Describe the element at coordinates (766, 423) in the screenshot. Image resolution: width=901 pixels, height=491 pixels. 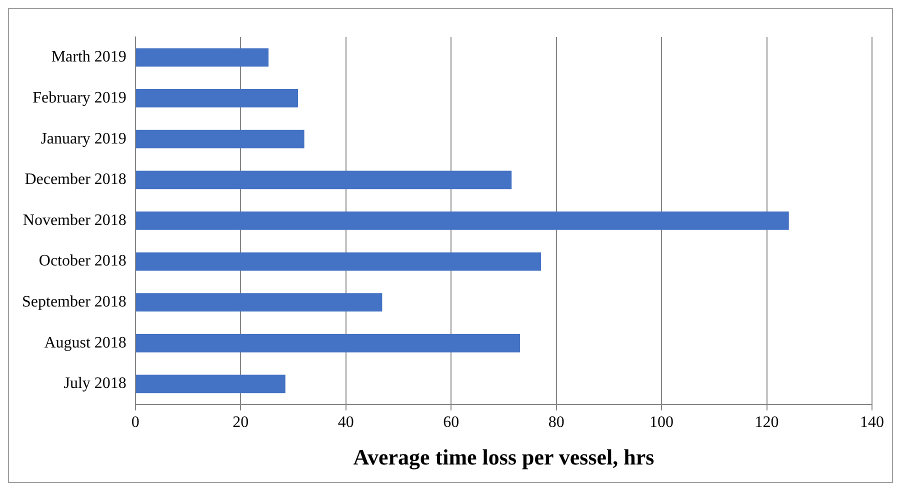
I see `x-tick-label: 120` at that location.